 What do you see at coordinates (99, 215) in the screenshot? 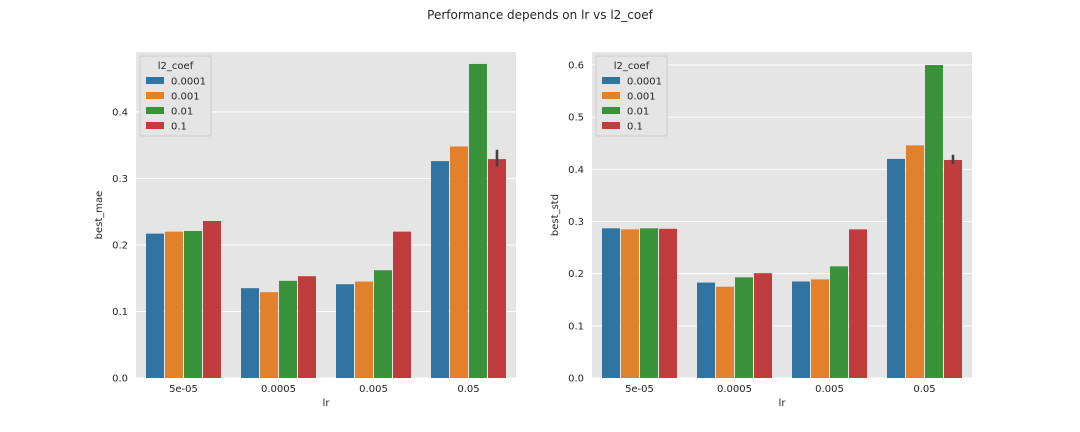
I see `y-axis-label: best_mae` at bounding box center [99, 215].